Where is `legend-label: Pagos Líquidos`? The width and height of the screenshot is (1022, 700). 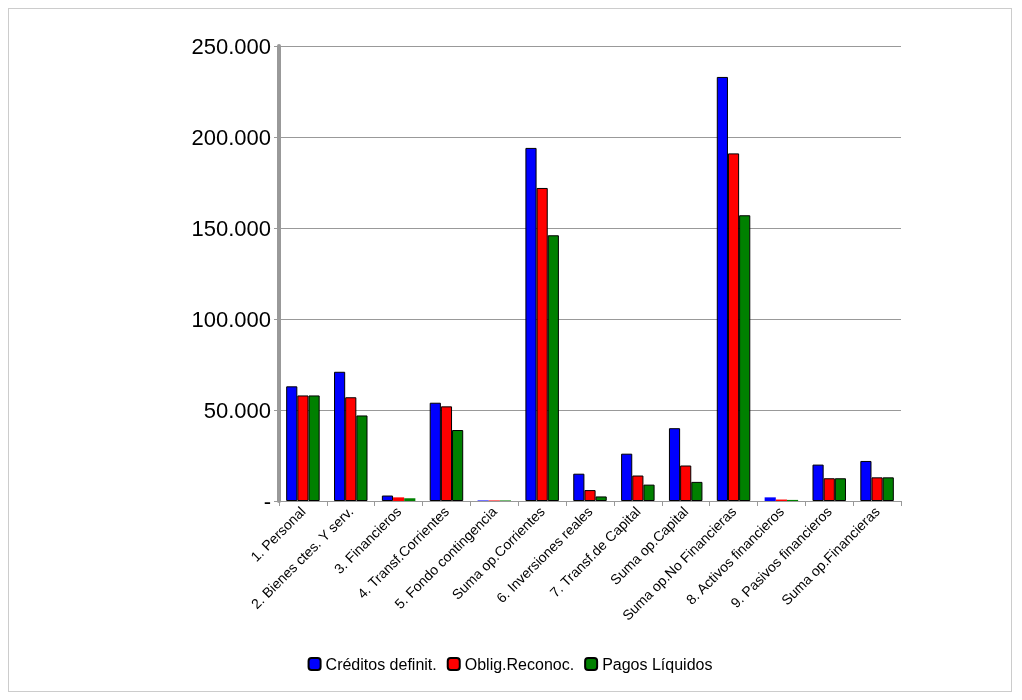 legend-label: Pagos Líquidos is located at coordinates (657, 664).